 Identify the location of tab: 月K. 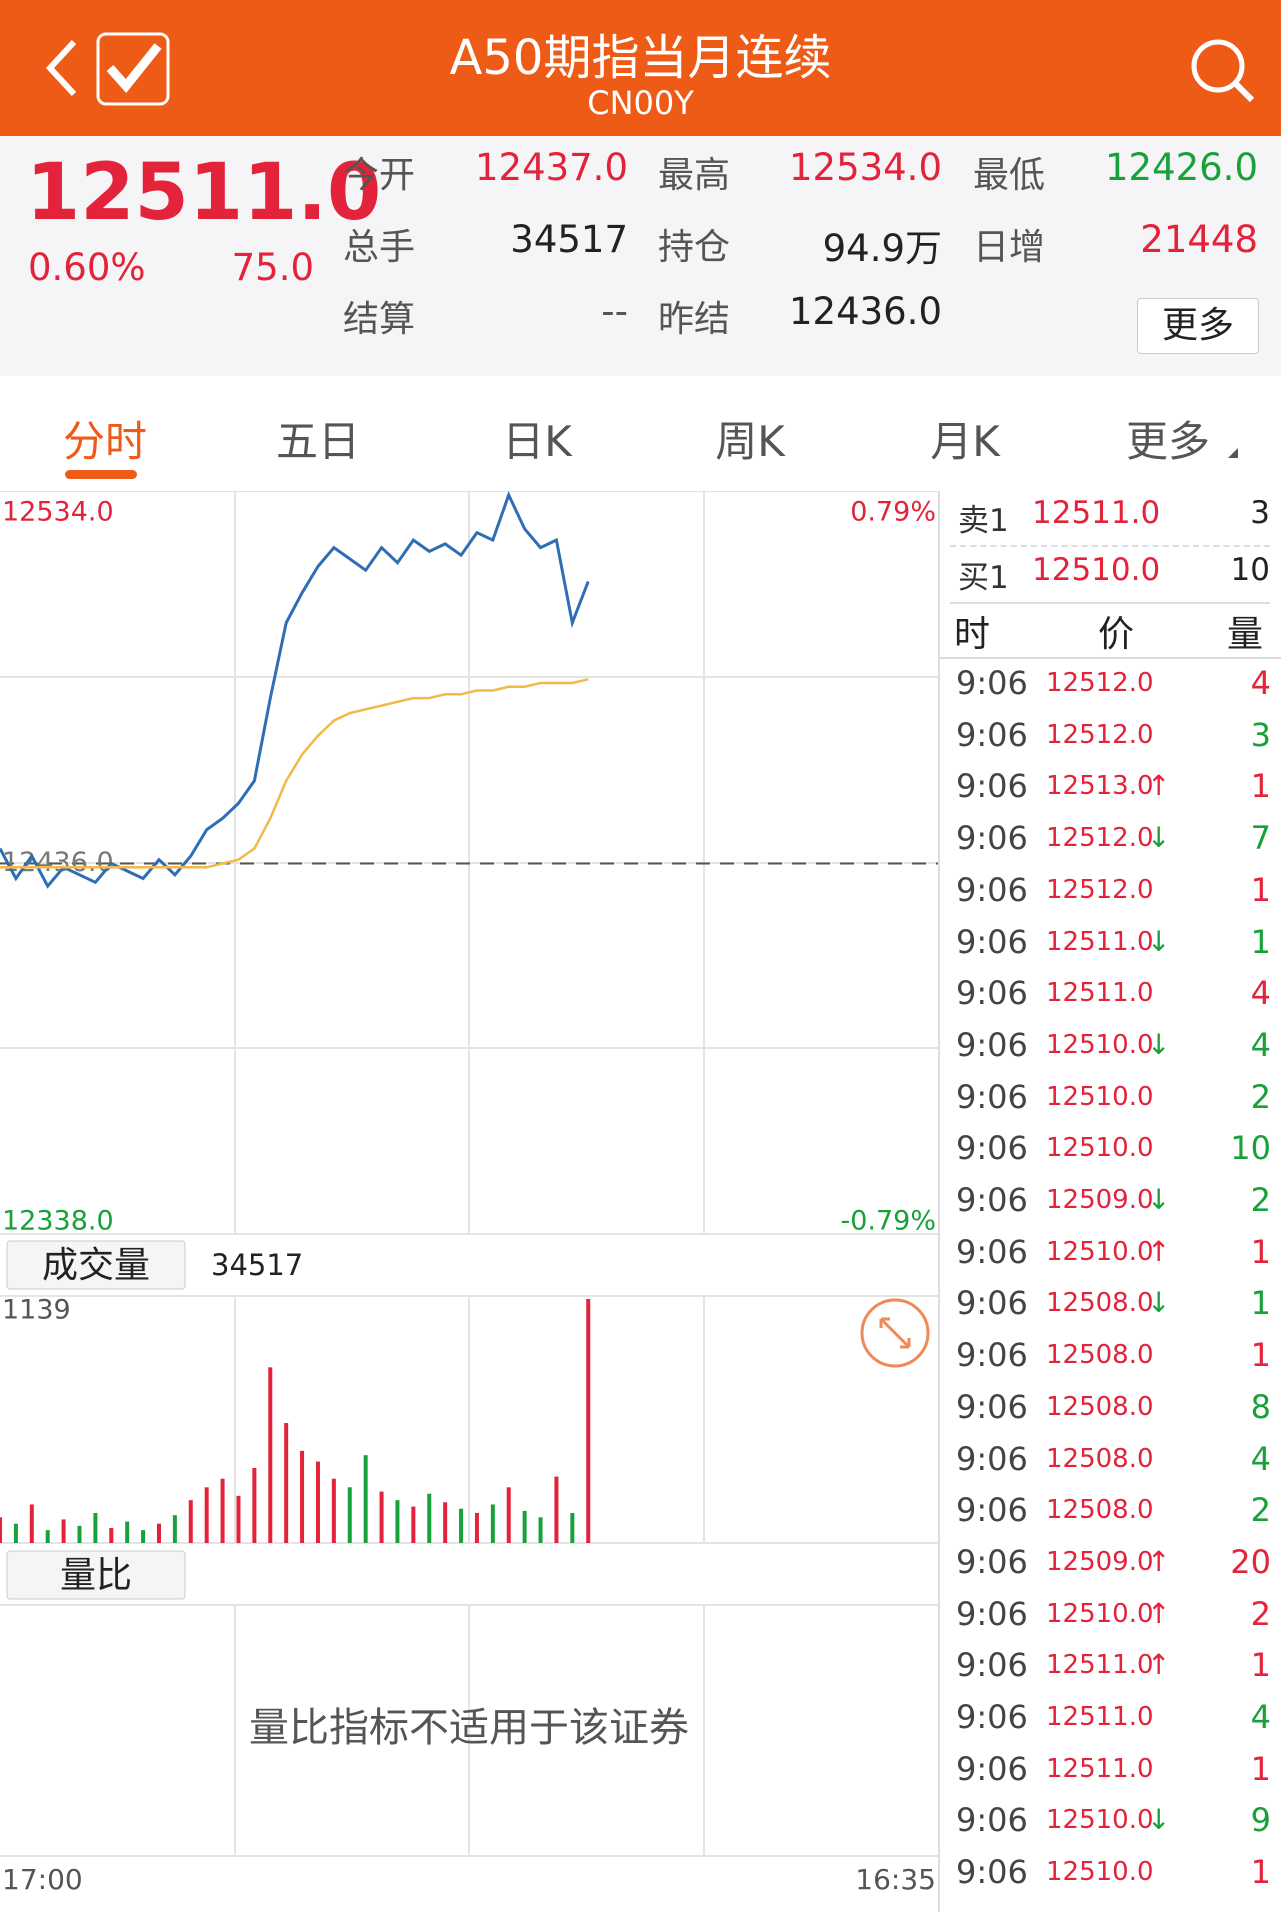
(965, 441).